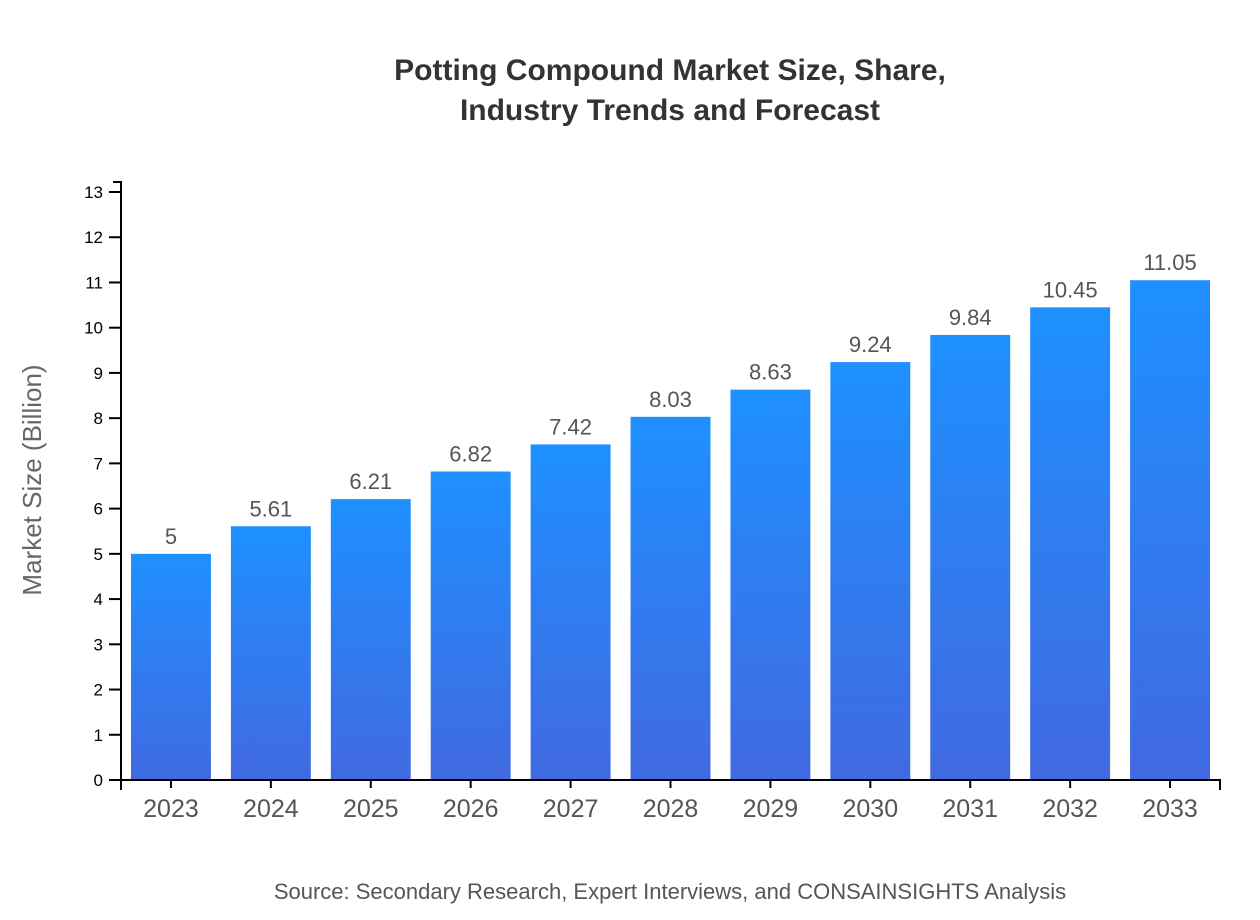 The height and width of the screenshot is (920, 1260). What do you see at coordinates (32, 479) in the screenshot?
I see `y-axis-label: Market Size (Billion)` at bounding box center [32, 479].